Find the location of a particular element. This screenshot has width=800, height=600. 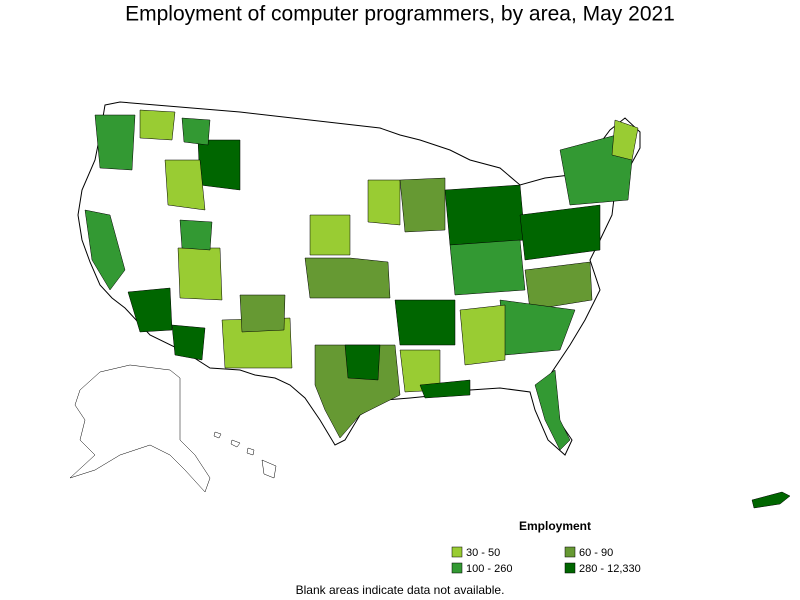

footnote: Blank areas indicate data not available. is located at coordinates (400, 590).